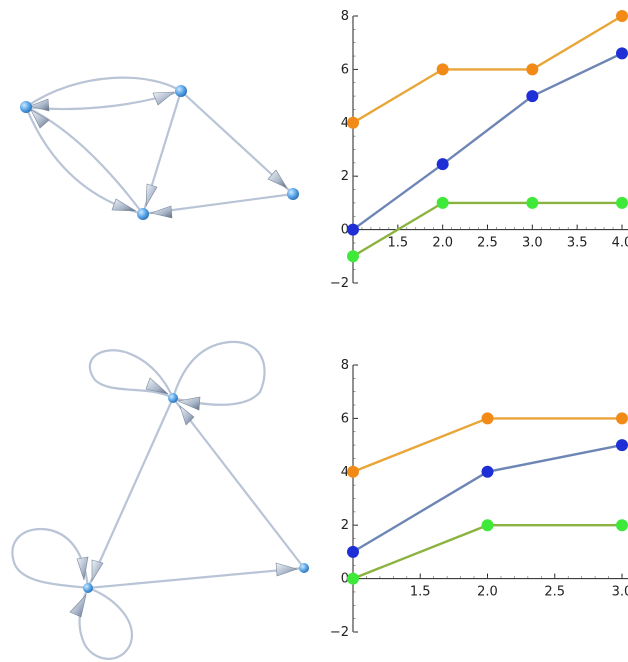 The height and width of the screenshot is (662, 628). Describe the element at coordinates (620, 243) in the screenshot. I see `x-tick-label: 4.0` at that location.